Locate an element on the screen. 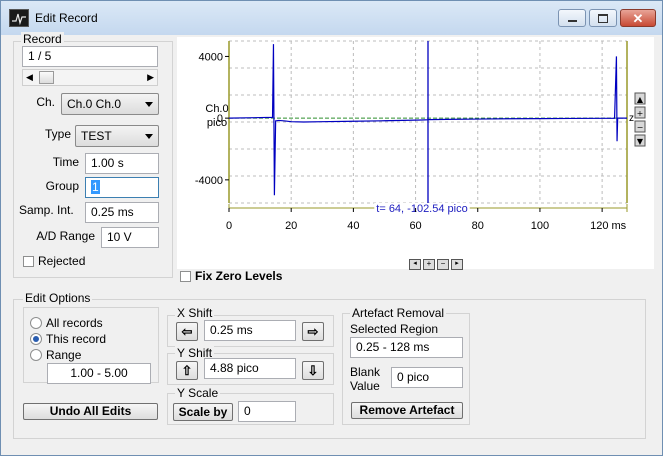 Image resolution: width=663 pixels, height=456 pixels. arrow-right-icon: ⇨ is located at coordinates (313, 331).